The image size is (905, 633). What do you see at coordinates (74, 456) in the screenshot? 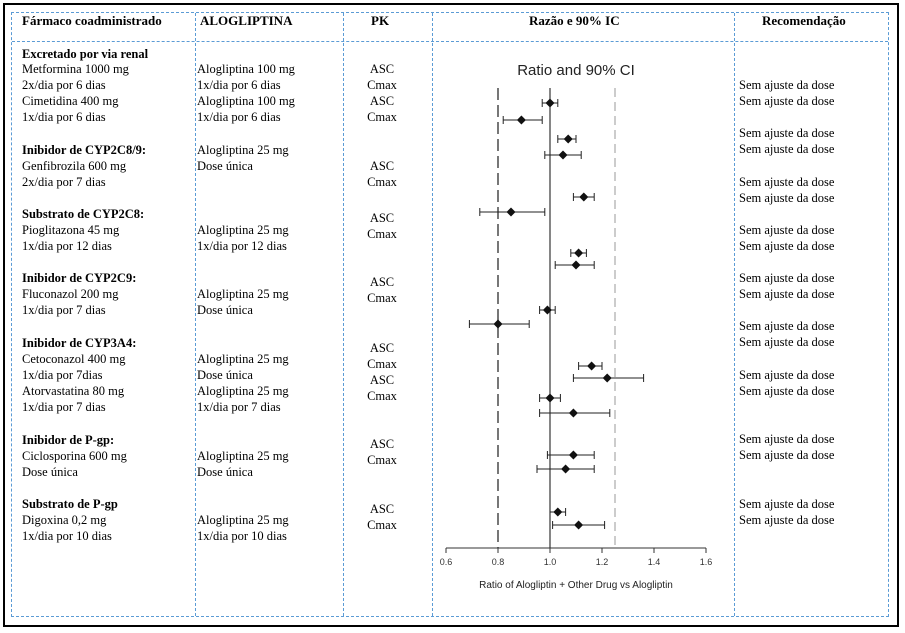
I see `drug-cell: Ciclosporina 600 mg` at bounding box center [74, 456].